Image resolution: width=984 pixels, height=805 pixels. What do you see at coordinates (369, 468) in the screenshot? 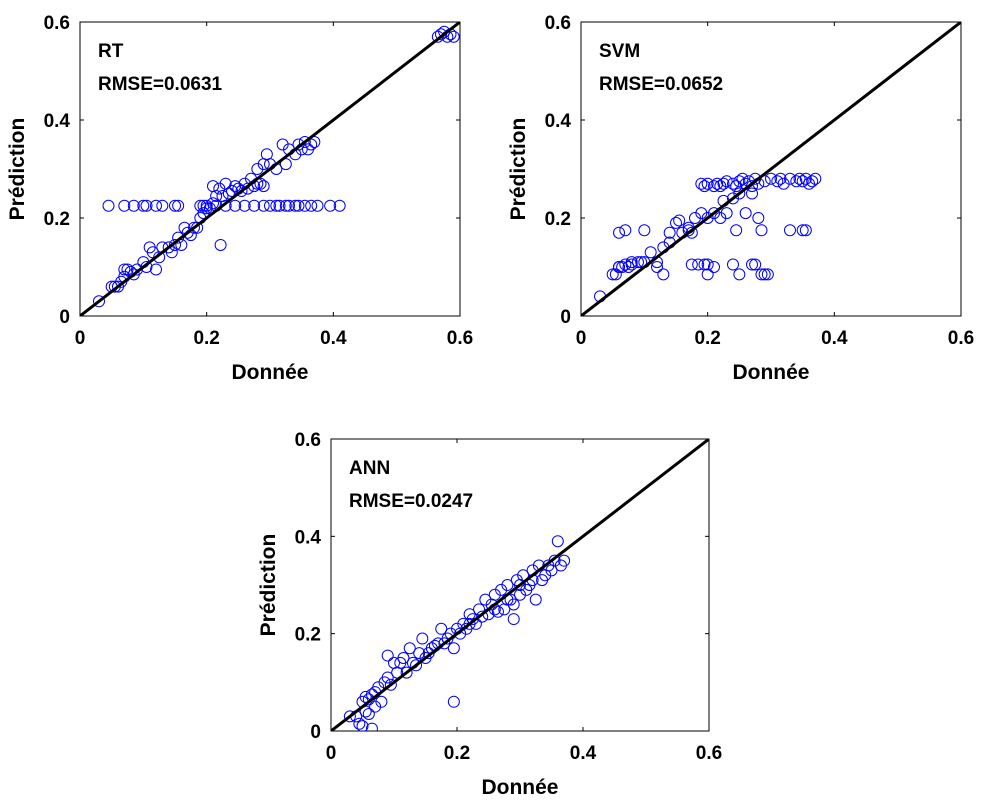
I see `panel-title: ANN` at bounding box center [369, 468].